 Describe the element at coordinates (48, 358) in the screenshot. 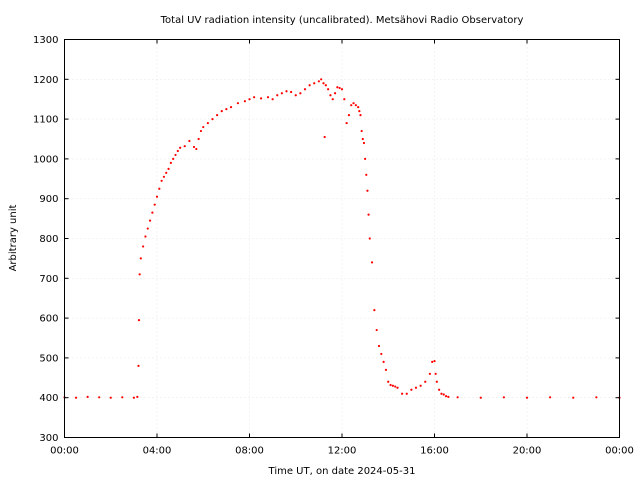

I see `y-tick-label: 500` at that location.